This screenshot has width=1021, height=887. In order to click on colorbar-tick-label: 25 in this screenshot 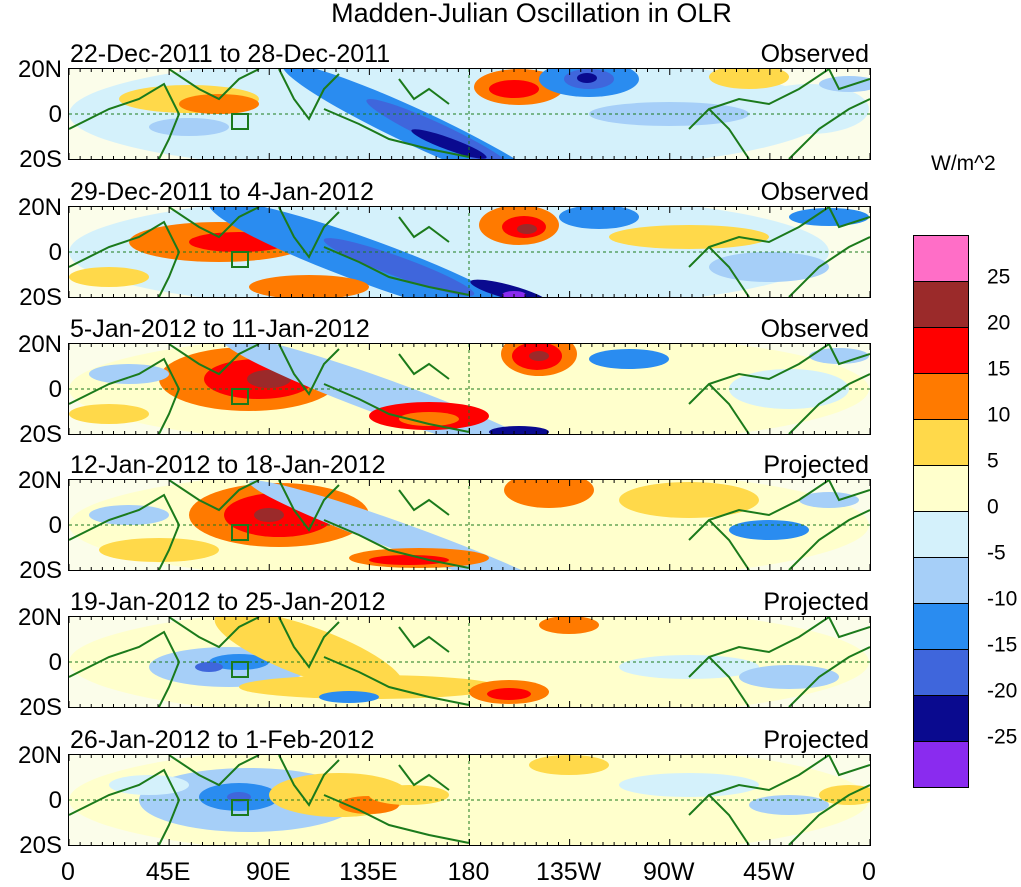, I will do `click(999, 277)`.